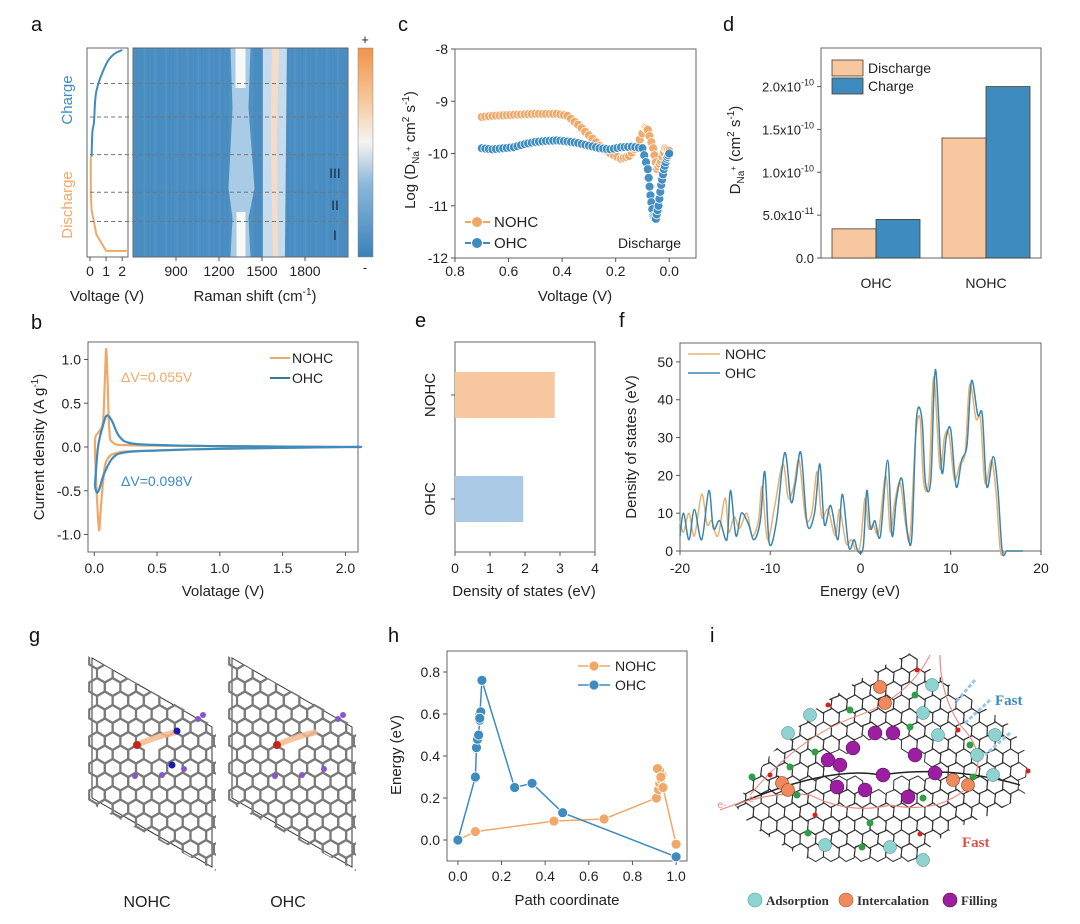 The height and width of the screenshot is (924, 1080). Describe the element at coordinates (788, 86) in the screenshot. I see `y-tick-label: 2.0x10⁻¹⁰` at that location.